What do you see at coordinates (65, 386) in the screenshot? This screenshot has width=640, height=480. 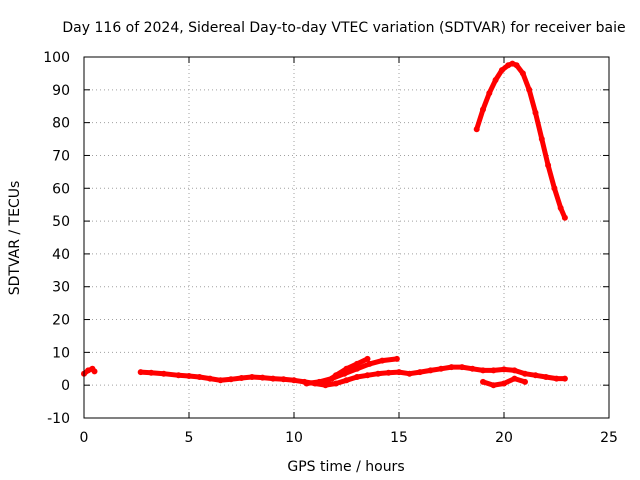 I see `y-tick-label: 0` at bounding box center [65, 386].